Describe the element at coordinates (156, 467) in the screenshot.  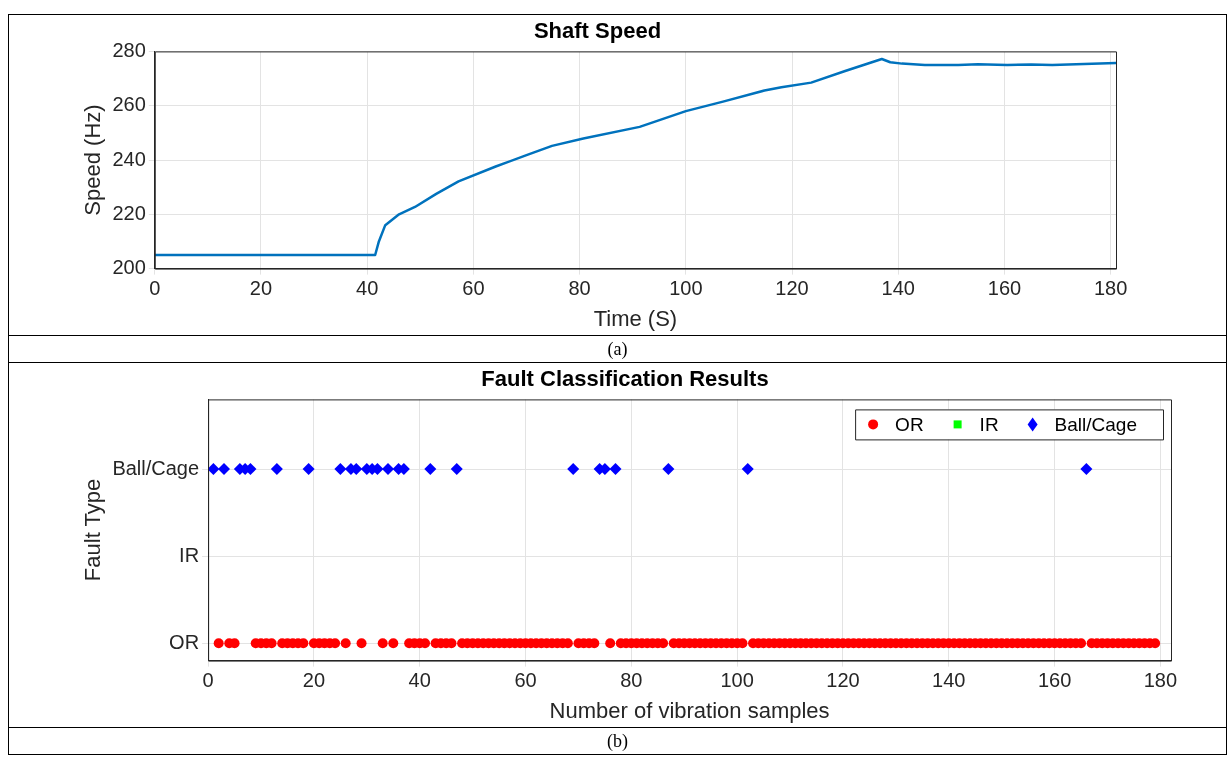
I see `y-tick-label: Ball/Cage` at that location.